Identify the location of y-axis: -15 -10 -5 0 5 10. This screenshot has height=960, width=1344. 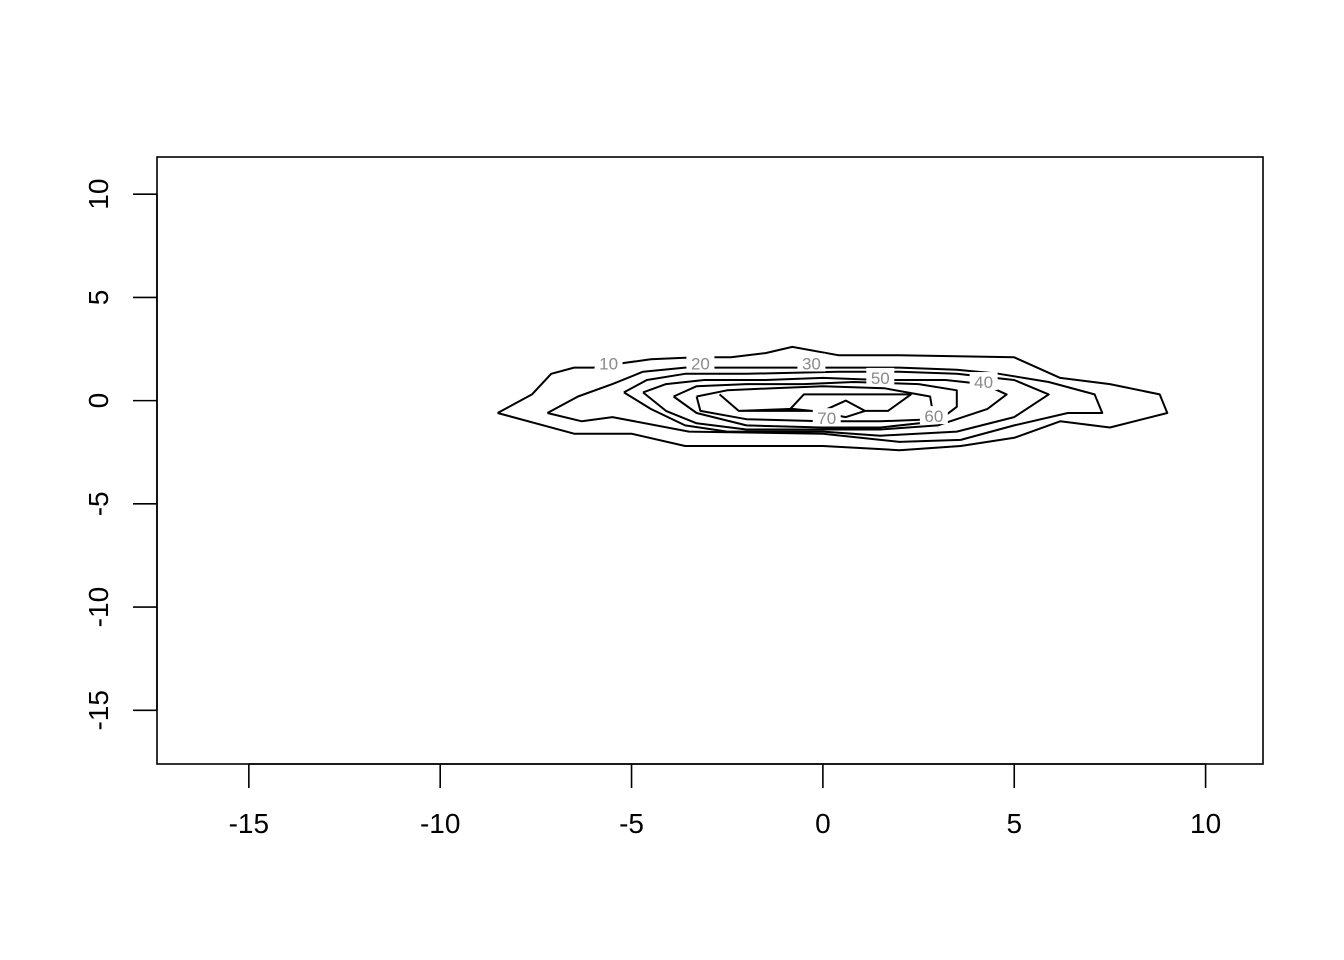
(120, 455).